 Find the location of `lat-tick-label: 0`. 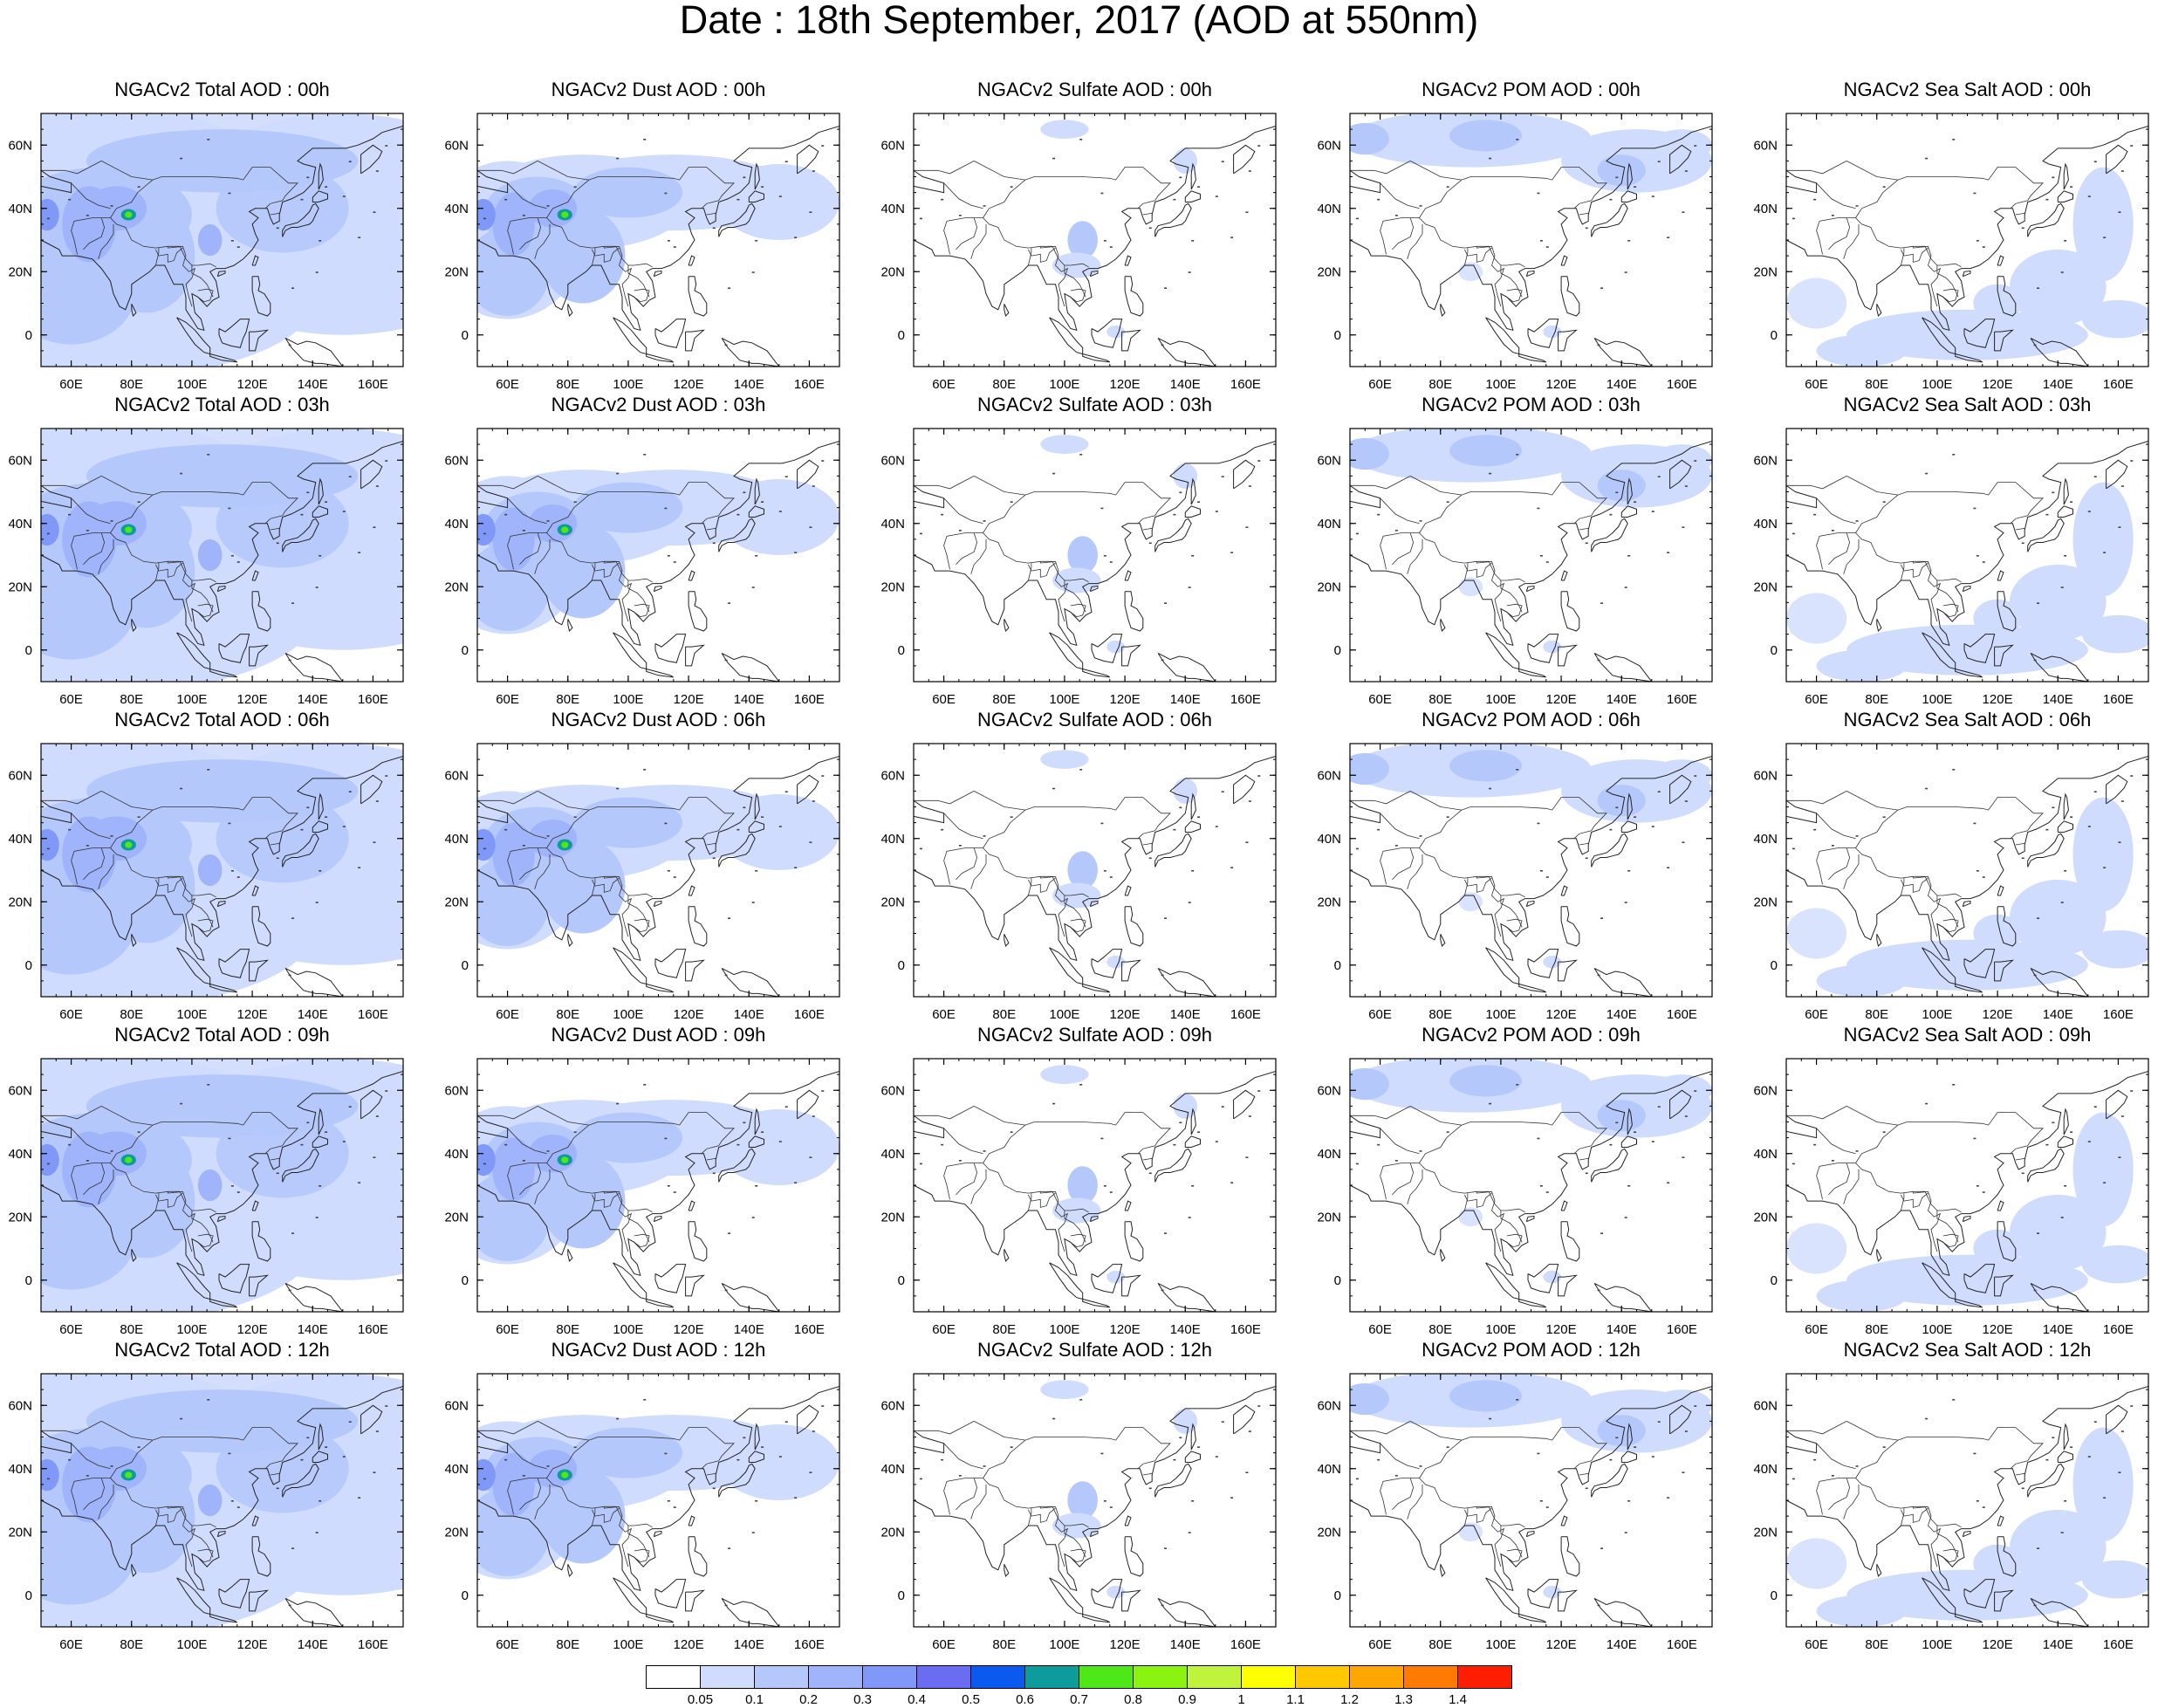

lat-tick-label: 0 is located at coordinates (901, 335).